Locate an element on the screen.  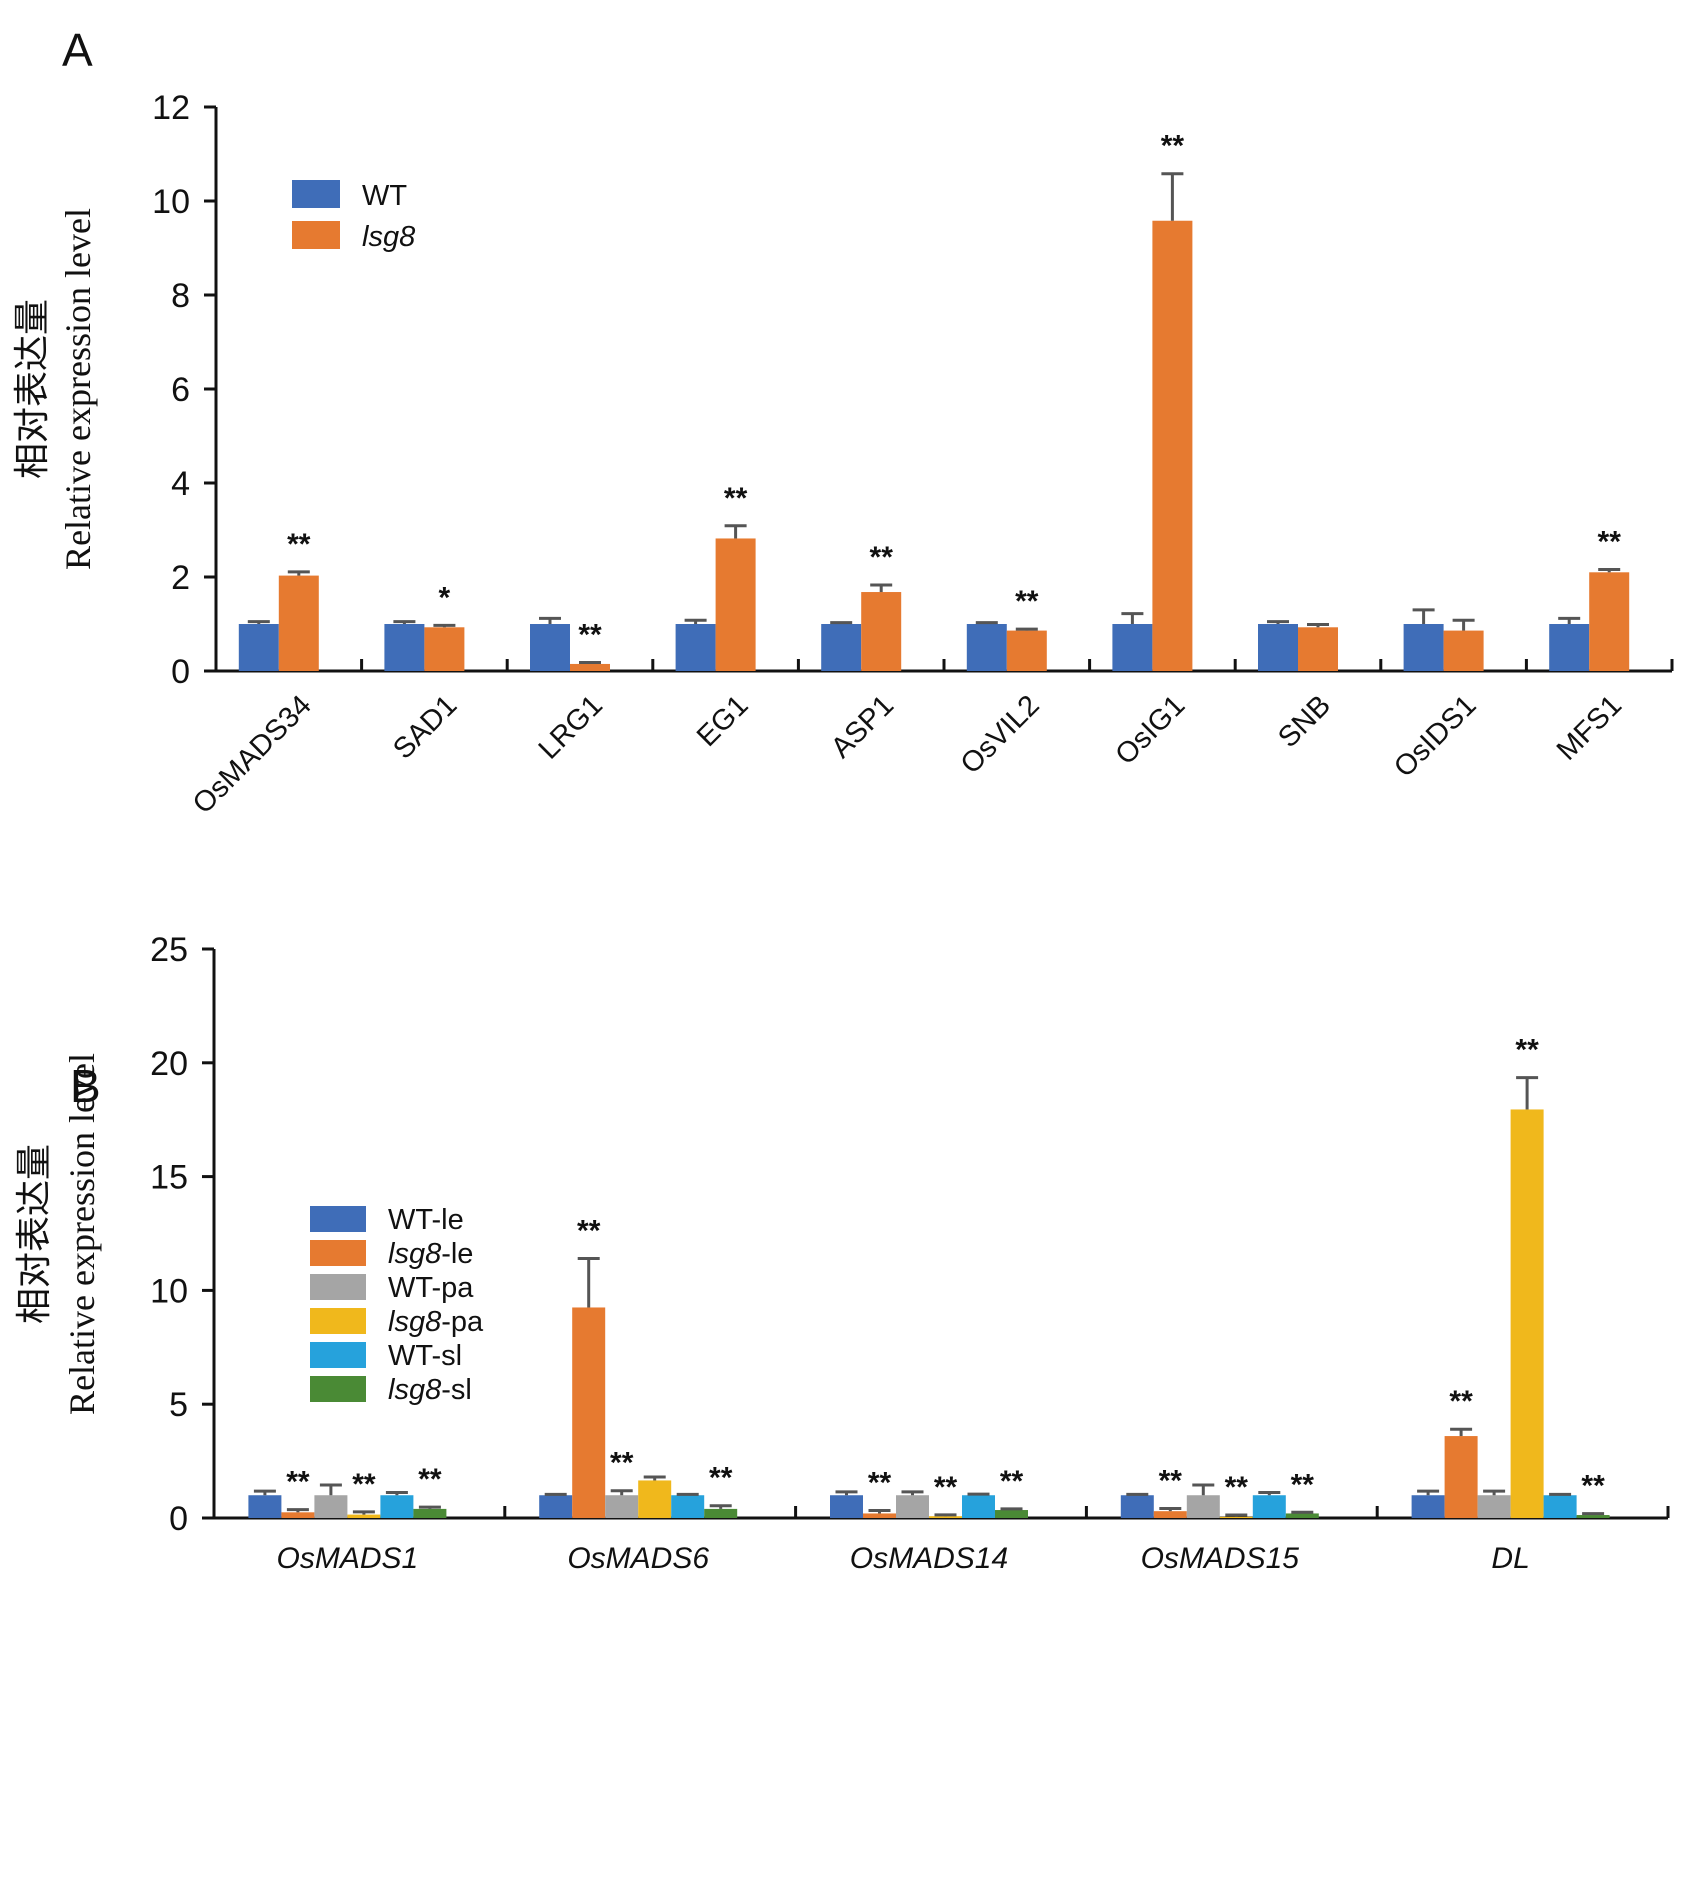
panel-a-legend: WT lsg8 is located at coordinates (353, 216).